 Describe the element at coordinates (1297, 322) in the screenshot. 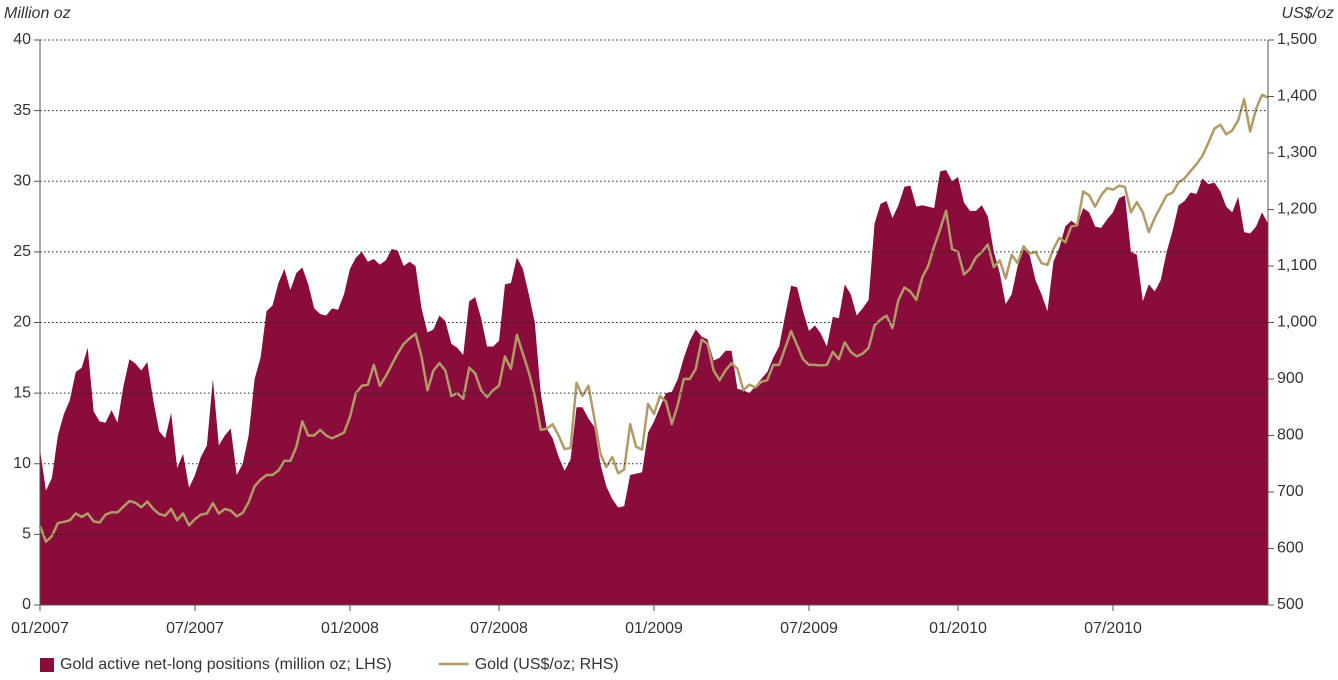

I see `y2-tick-label: 1,000` at that location.